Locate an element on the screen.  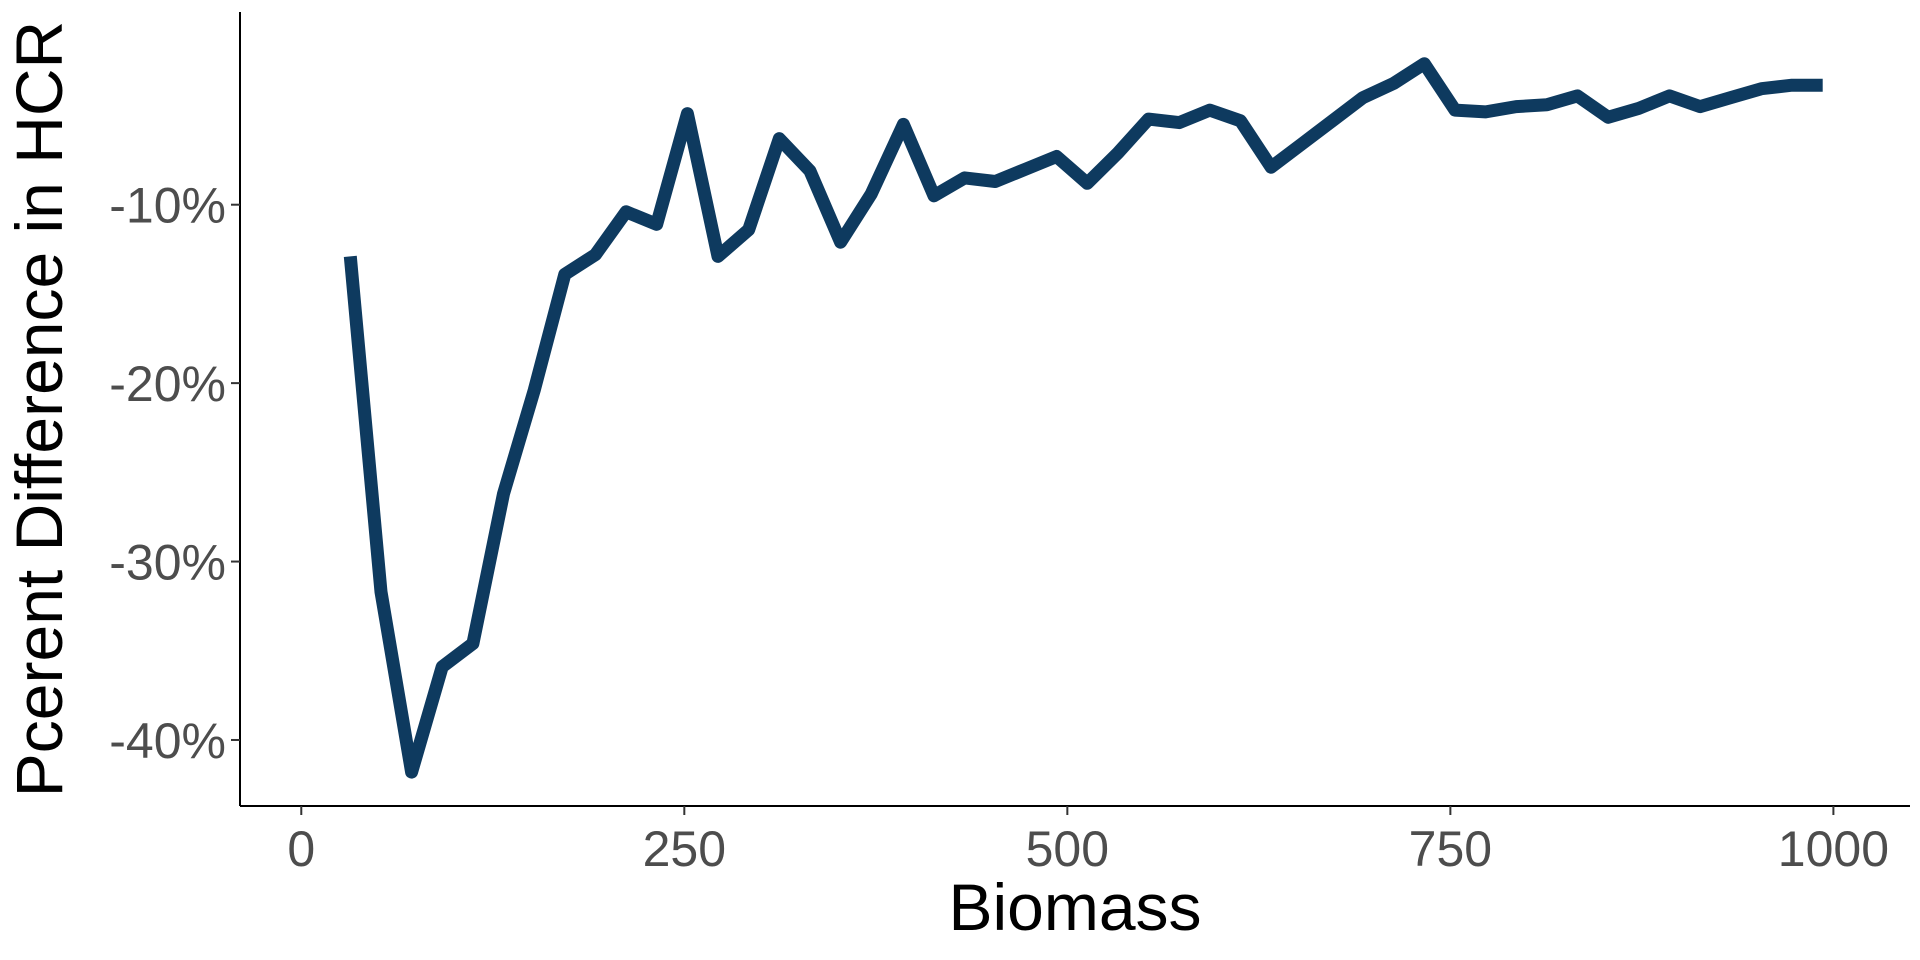
x-tick-label: 1000 is located at coordinates (1833, 849).